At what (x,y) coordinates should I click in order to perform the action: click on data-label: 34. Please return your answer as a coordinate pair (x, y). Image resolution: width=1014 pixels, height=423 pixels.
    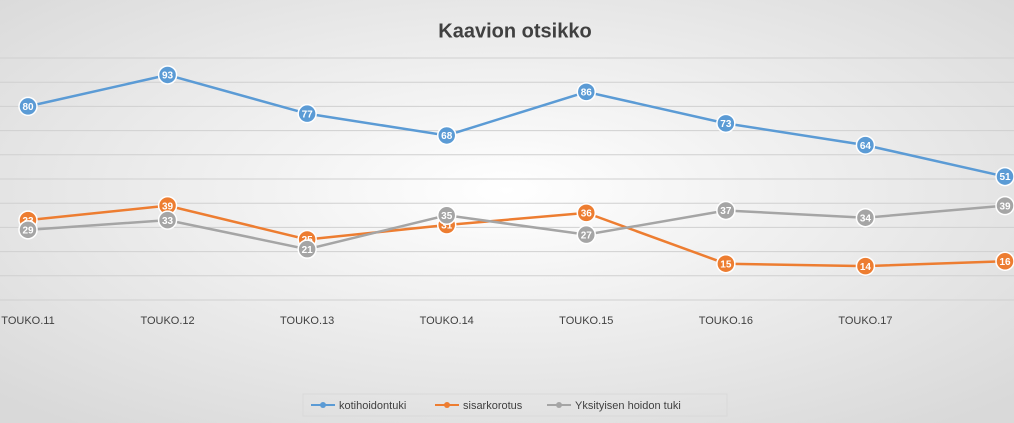
    Looking at the image, I should click on (866, 218).